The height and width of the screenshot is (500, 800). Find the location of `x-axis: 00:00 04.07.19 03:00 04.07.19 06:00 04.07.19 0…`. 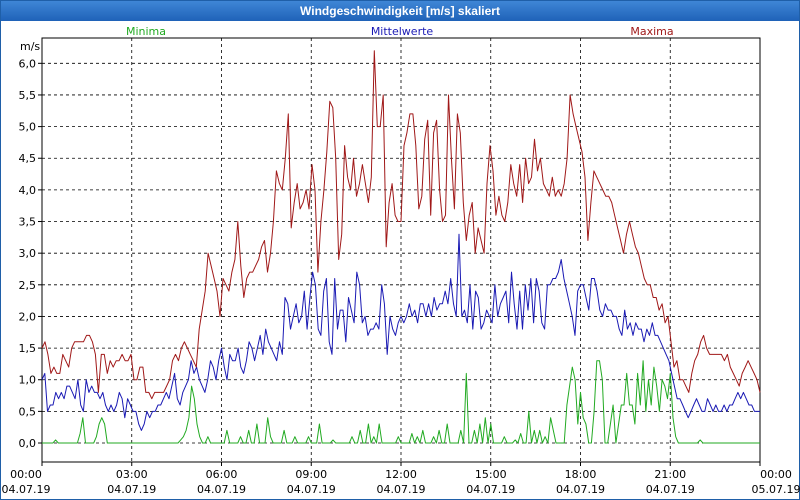

x-axis: 00:00 04.07.19 03:00 04.07.19 06:00 04.07.19 0… is located at coordinates (401, 479).